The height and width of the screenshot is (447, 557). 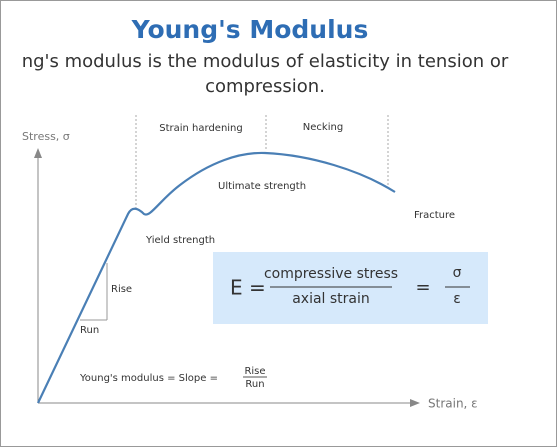 I want to click on formula-left: E =, so click(x=248, y=288).